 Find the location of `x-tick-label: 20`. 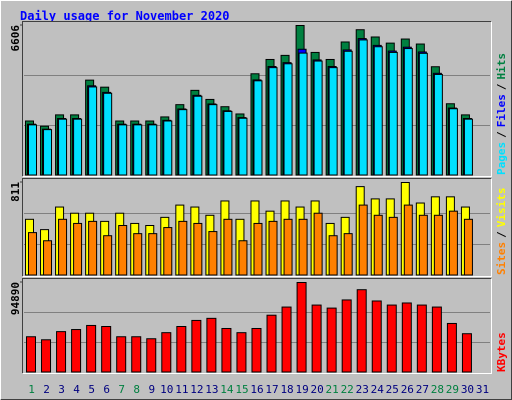

x-tick-label: 20 is located at coordinates (317, 389).